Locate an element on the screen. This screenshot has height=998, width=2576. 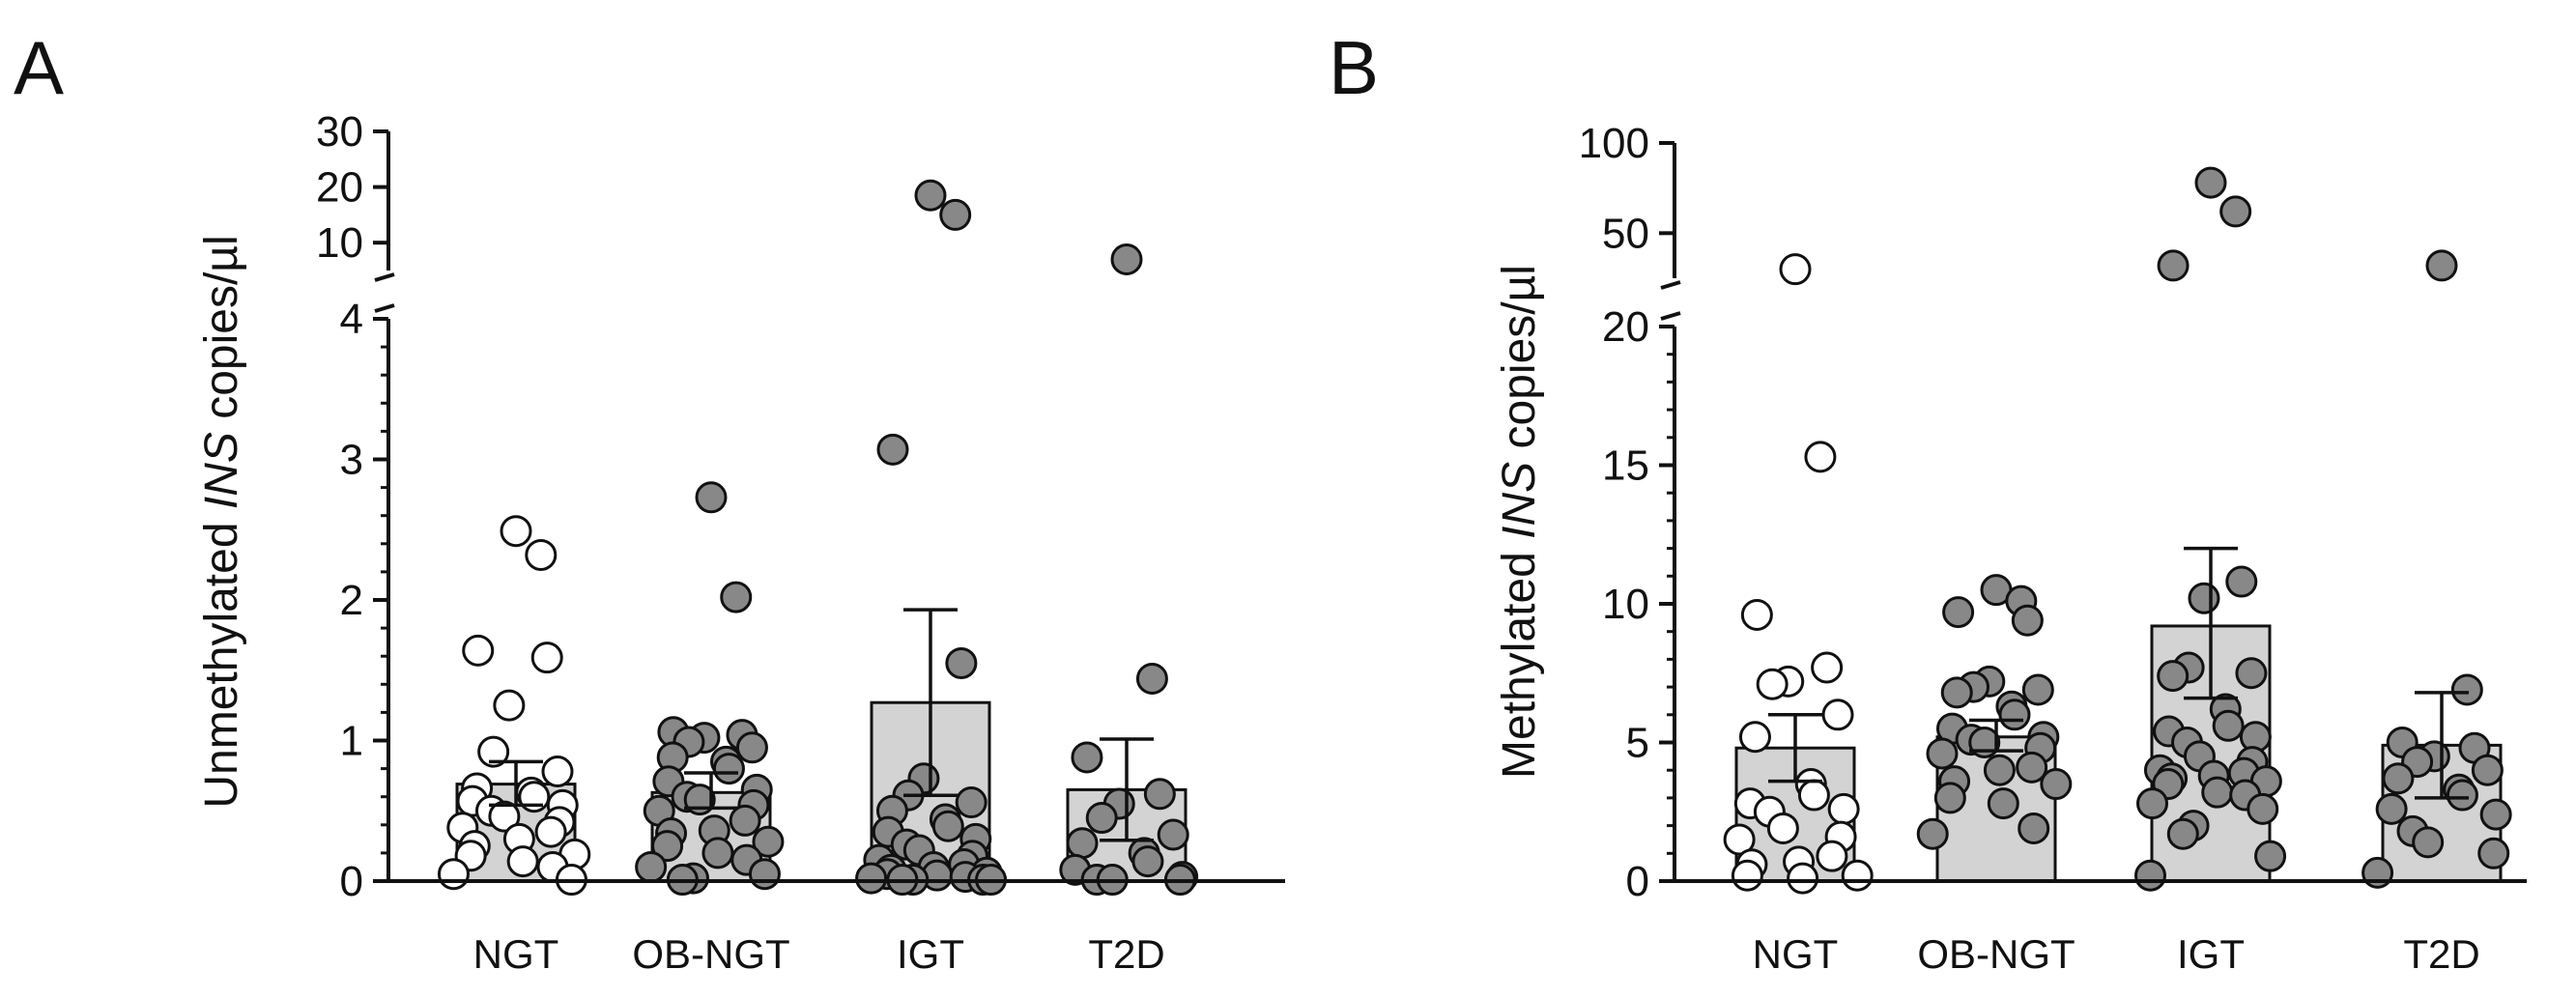
y-axis-title-italic: INS is located at coordinates (222, 470).